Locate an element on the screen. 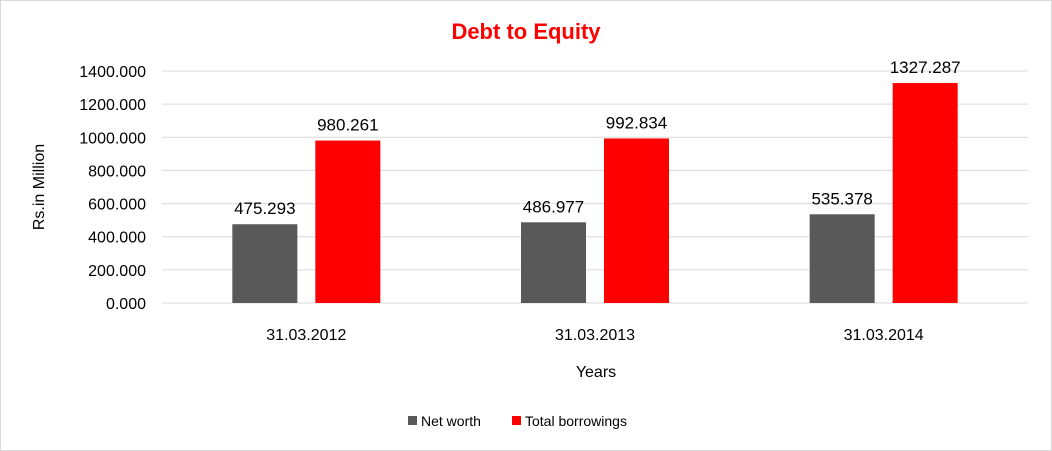 The height and width of the screenshot is (451, 1052). x-axis-title: Years is located at coordinates (596, 372).